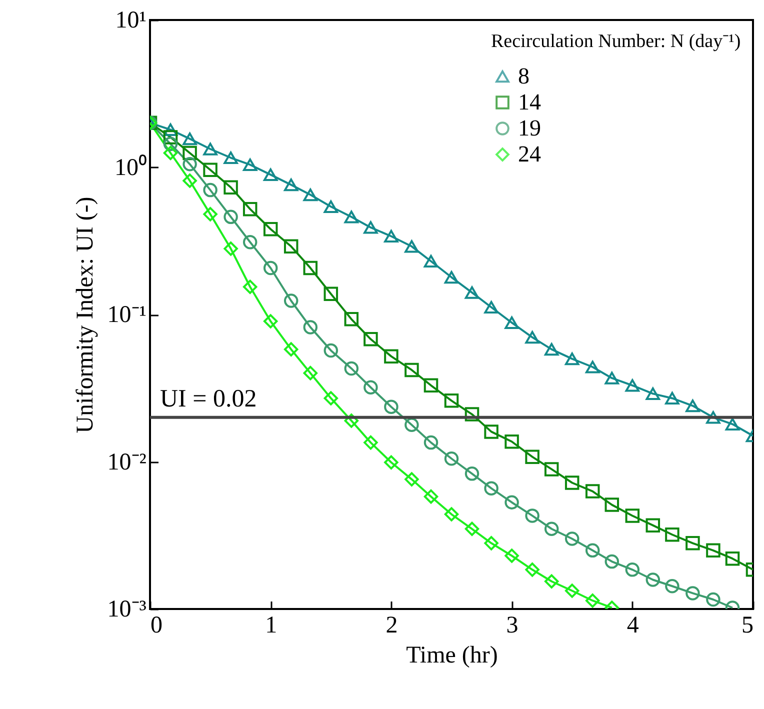 The height and width of the screenshot is (709, 764). Describe the element at coordinates (524, 76) in the screenshot. I see `legend-label: 8` at that location.